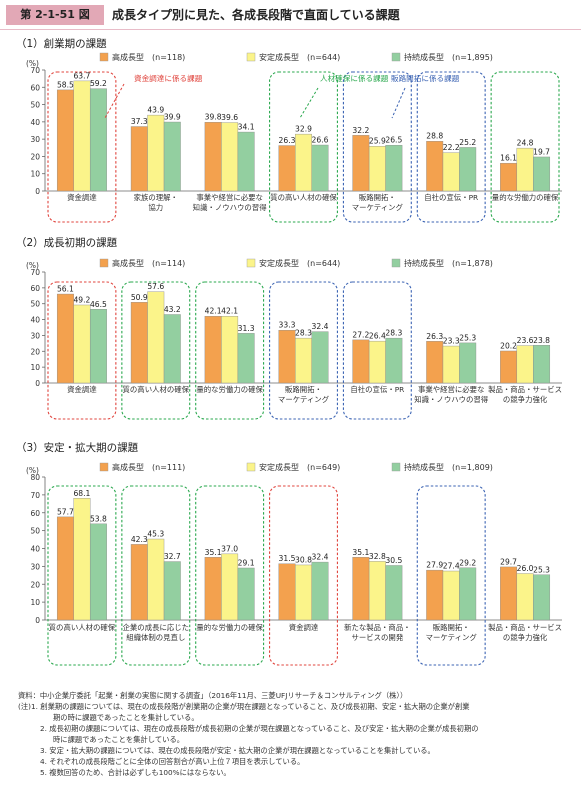  I want to click on figure-header: 第 2-1-51 図 成長タイプ別に見た、各成長段階で直面している課題, so click(290, 15).